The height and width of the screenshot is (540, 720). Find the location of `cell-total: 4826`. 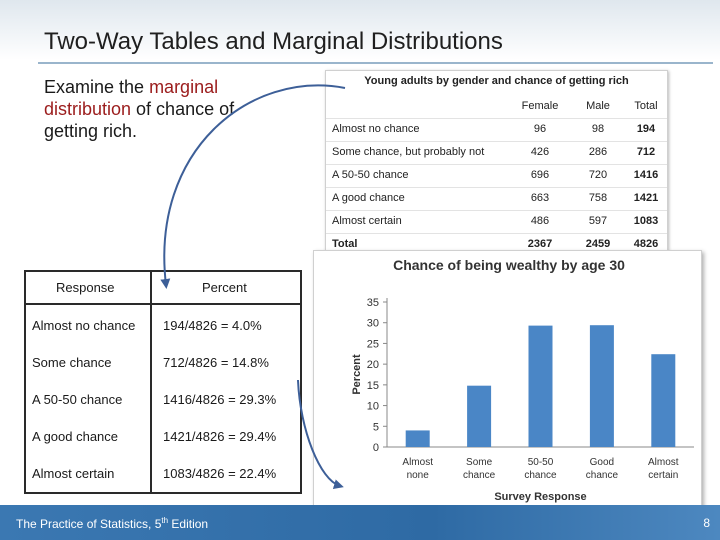

cell-total: 4826 is located at coordinates (646, 244).